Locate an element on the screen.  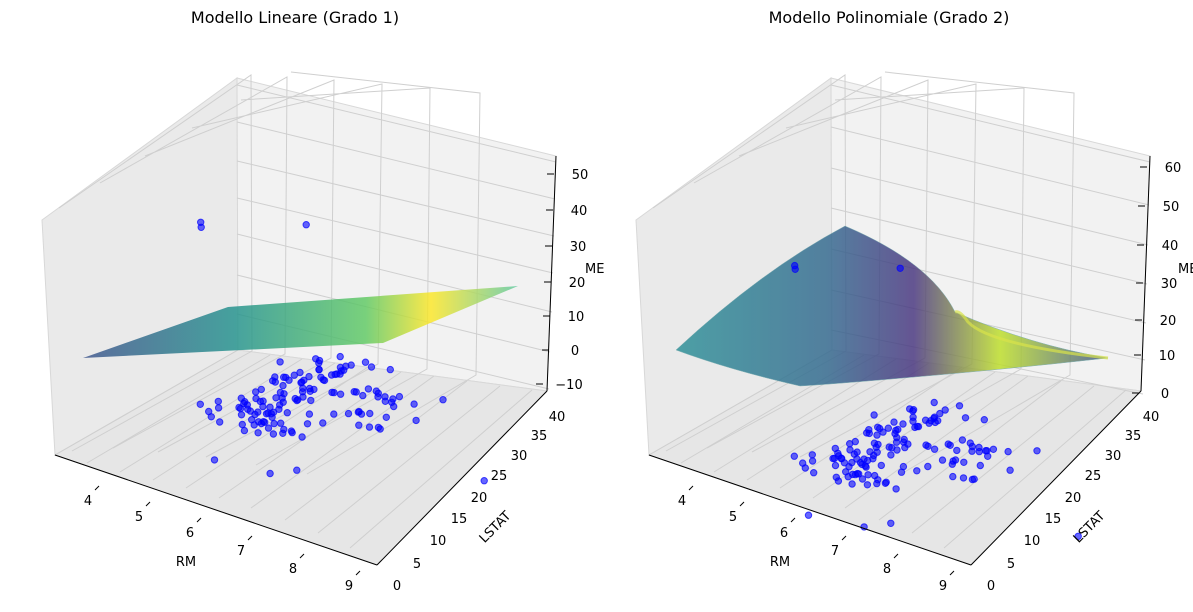
x-tick-label: 6 is located at coordinates (190, 533).